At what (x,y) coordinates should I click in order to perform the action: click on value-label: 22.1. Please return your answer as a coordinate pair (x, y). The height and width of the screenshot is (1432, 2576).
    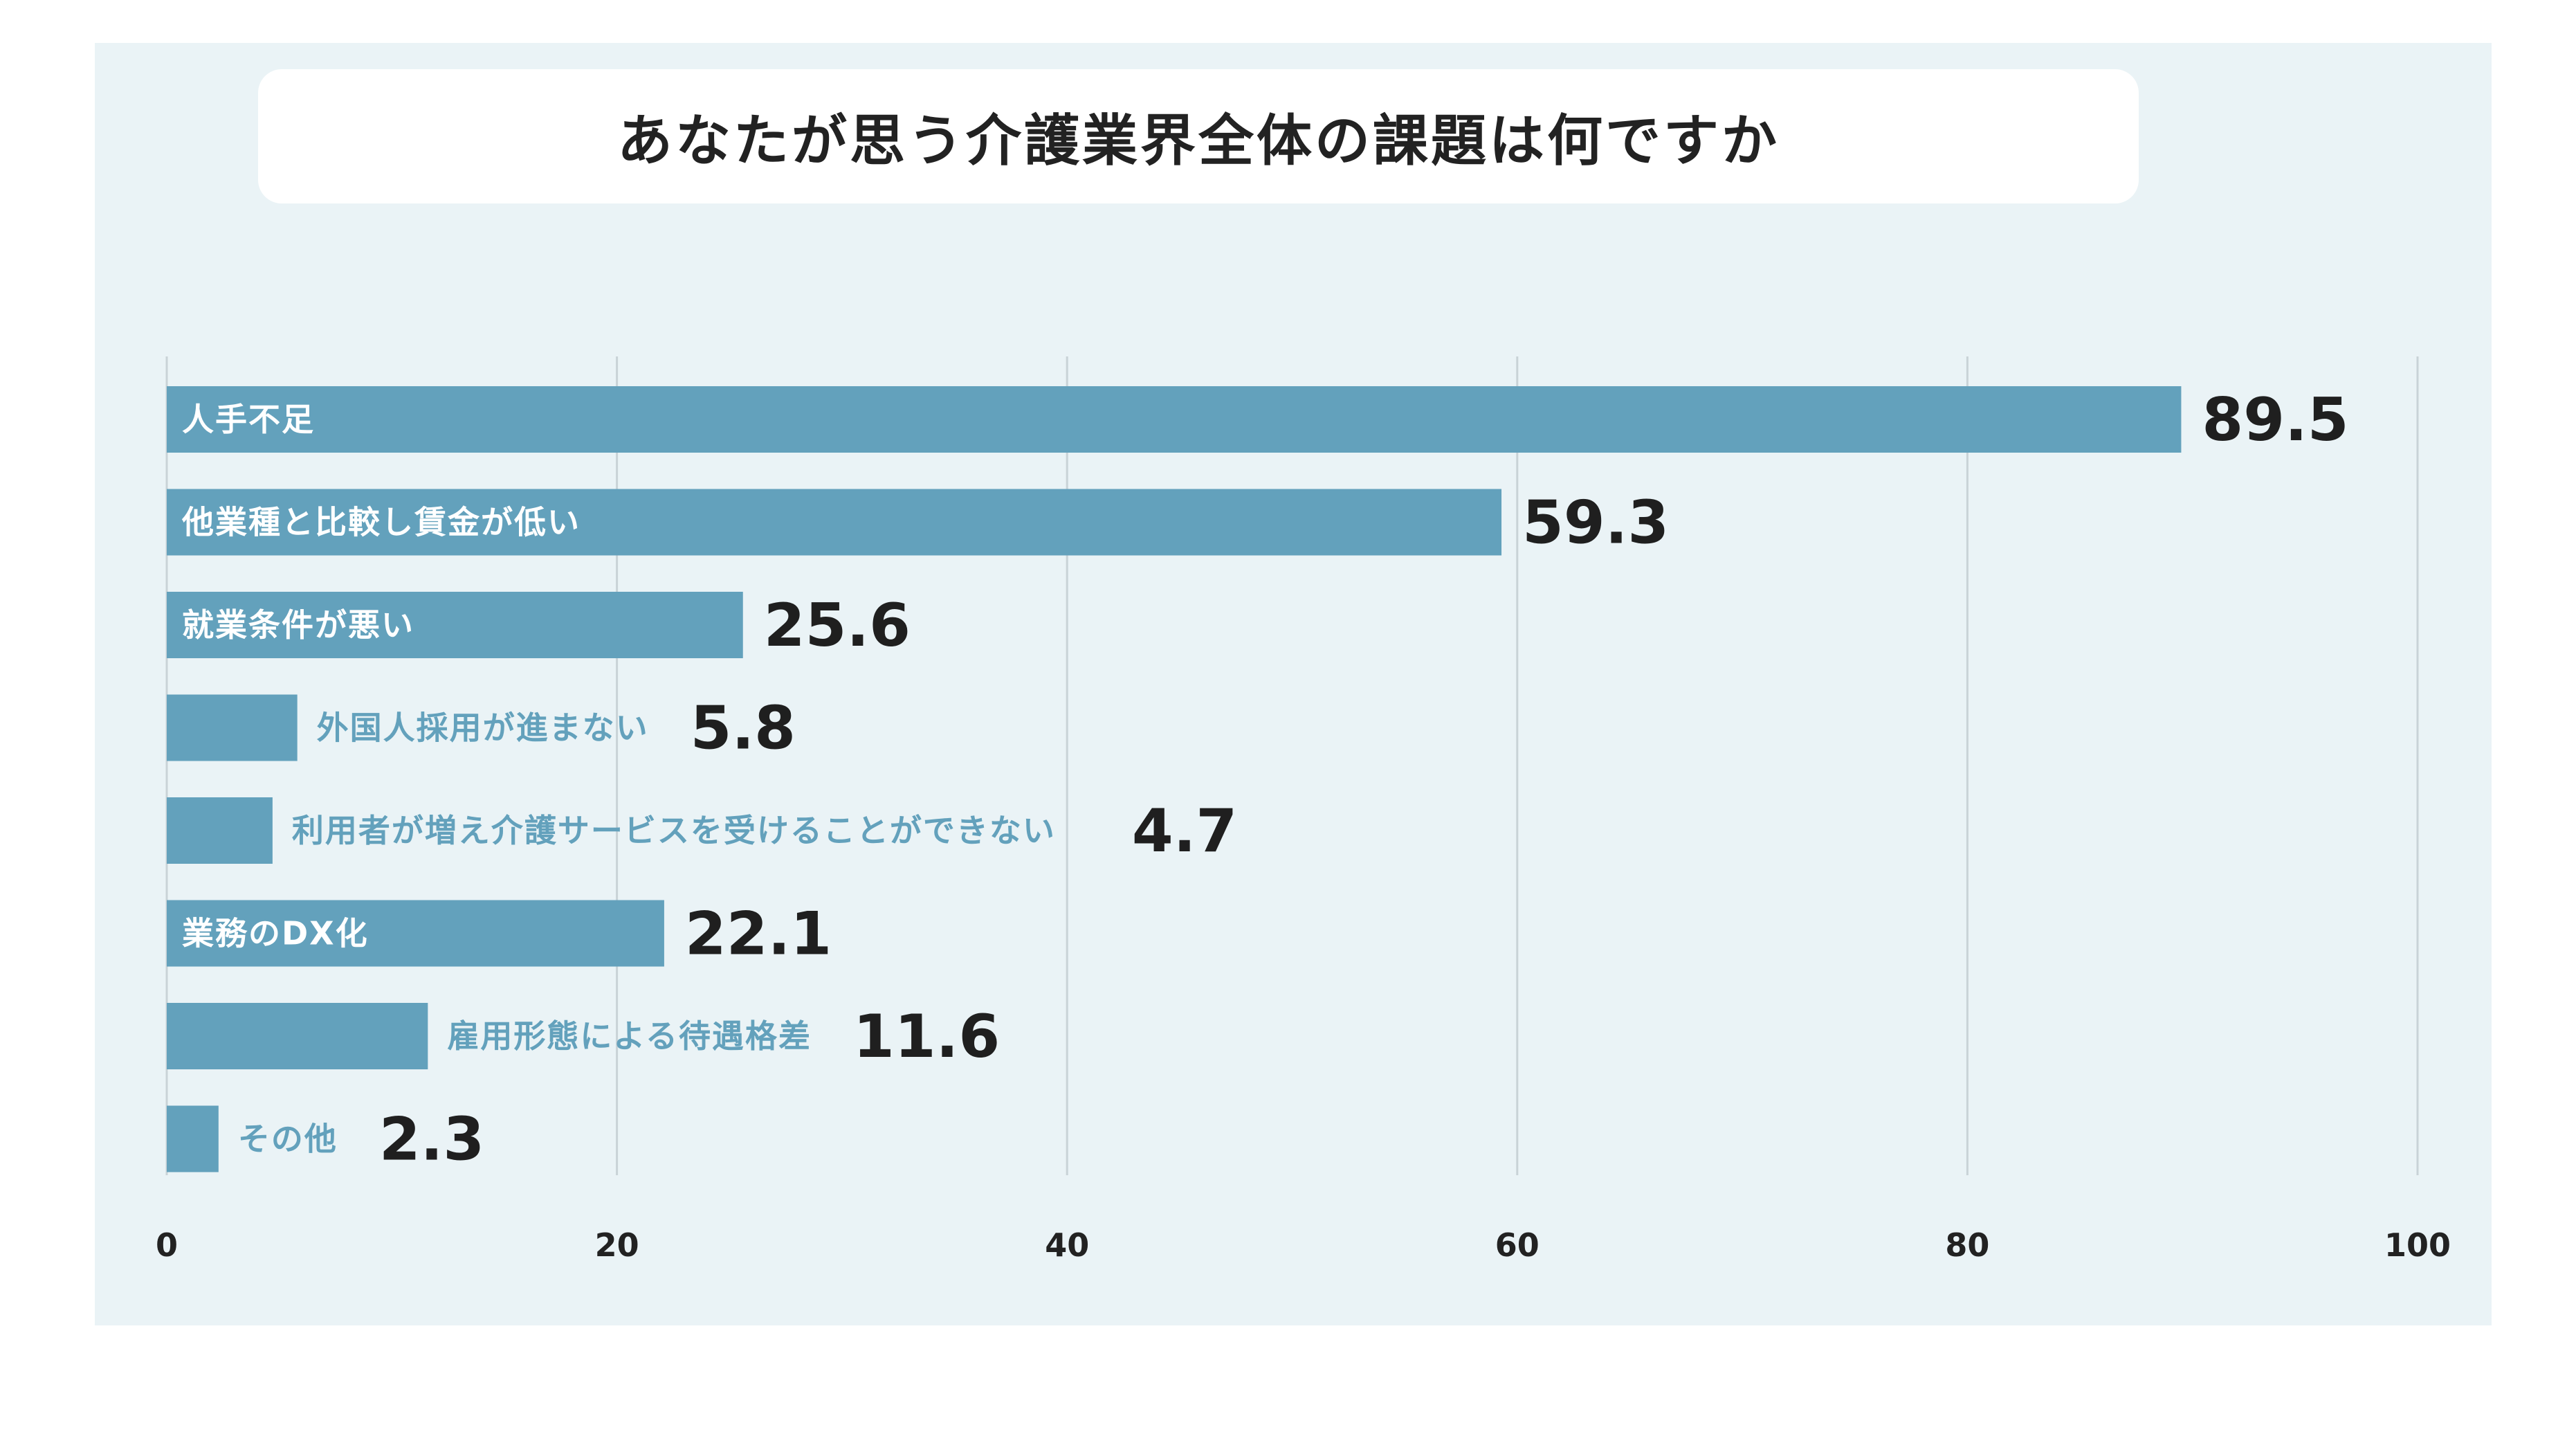
    Looking at the image, I should click on (758, 934).